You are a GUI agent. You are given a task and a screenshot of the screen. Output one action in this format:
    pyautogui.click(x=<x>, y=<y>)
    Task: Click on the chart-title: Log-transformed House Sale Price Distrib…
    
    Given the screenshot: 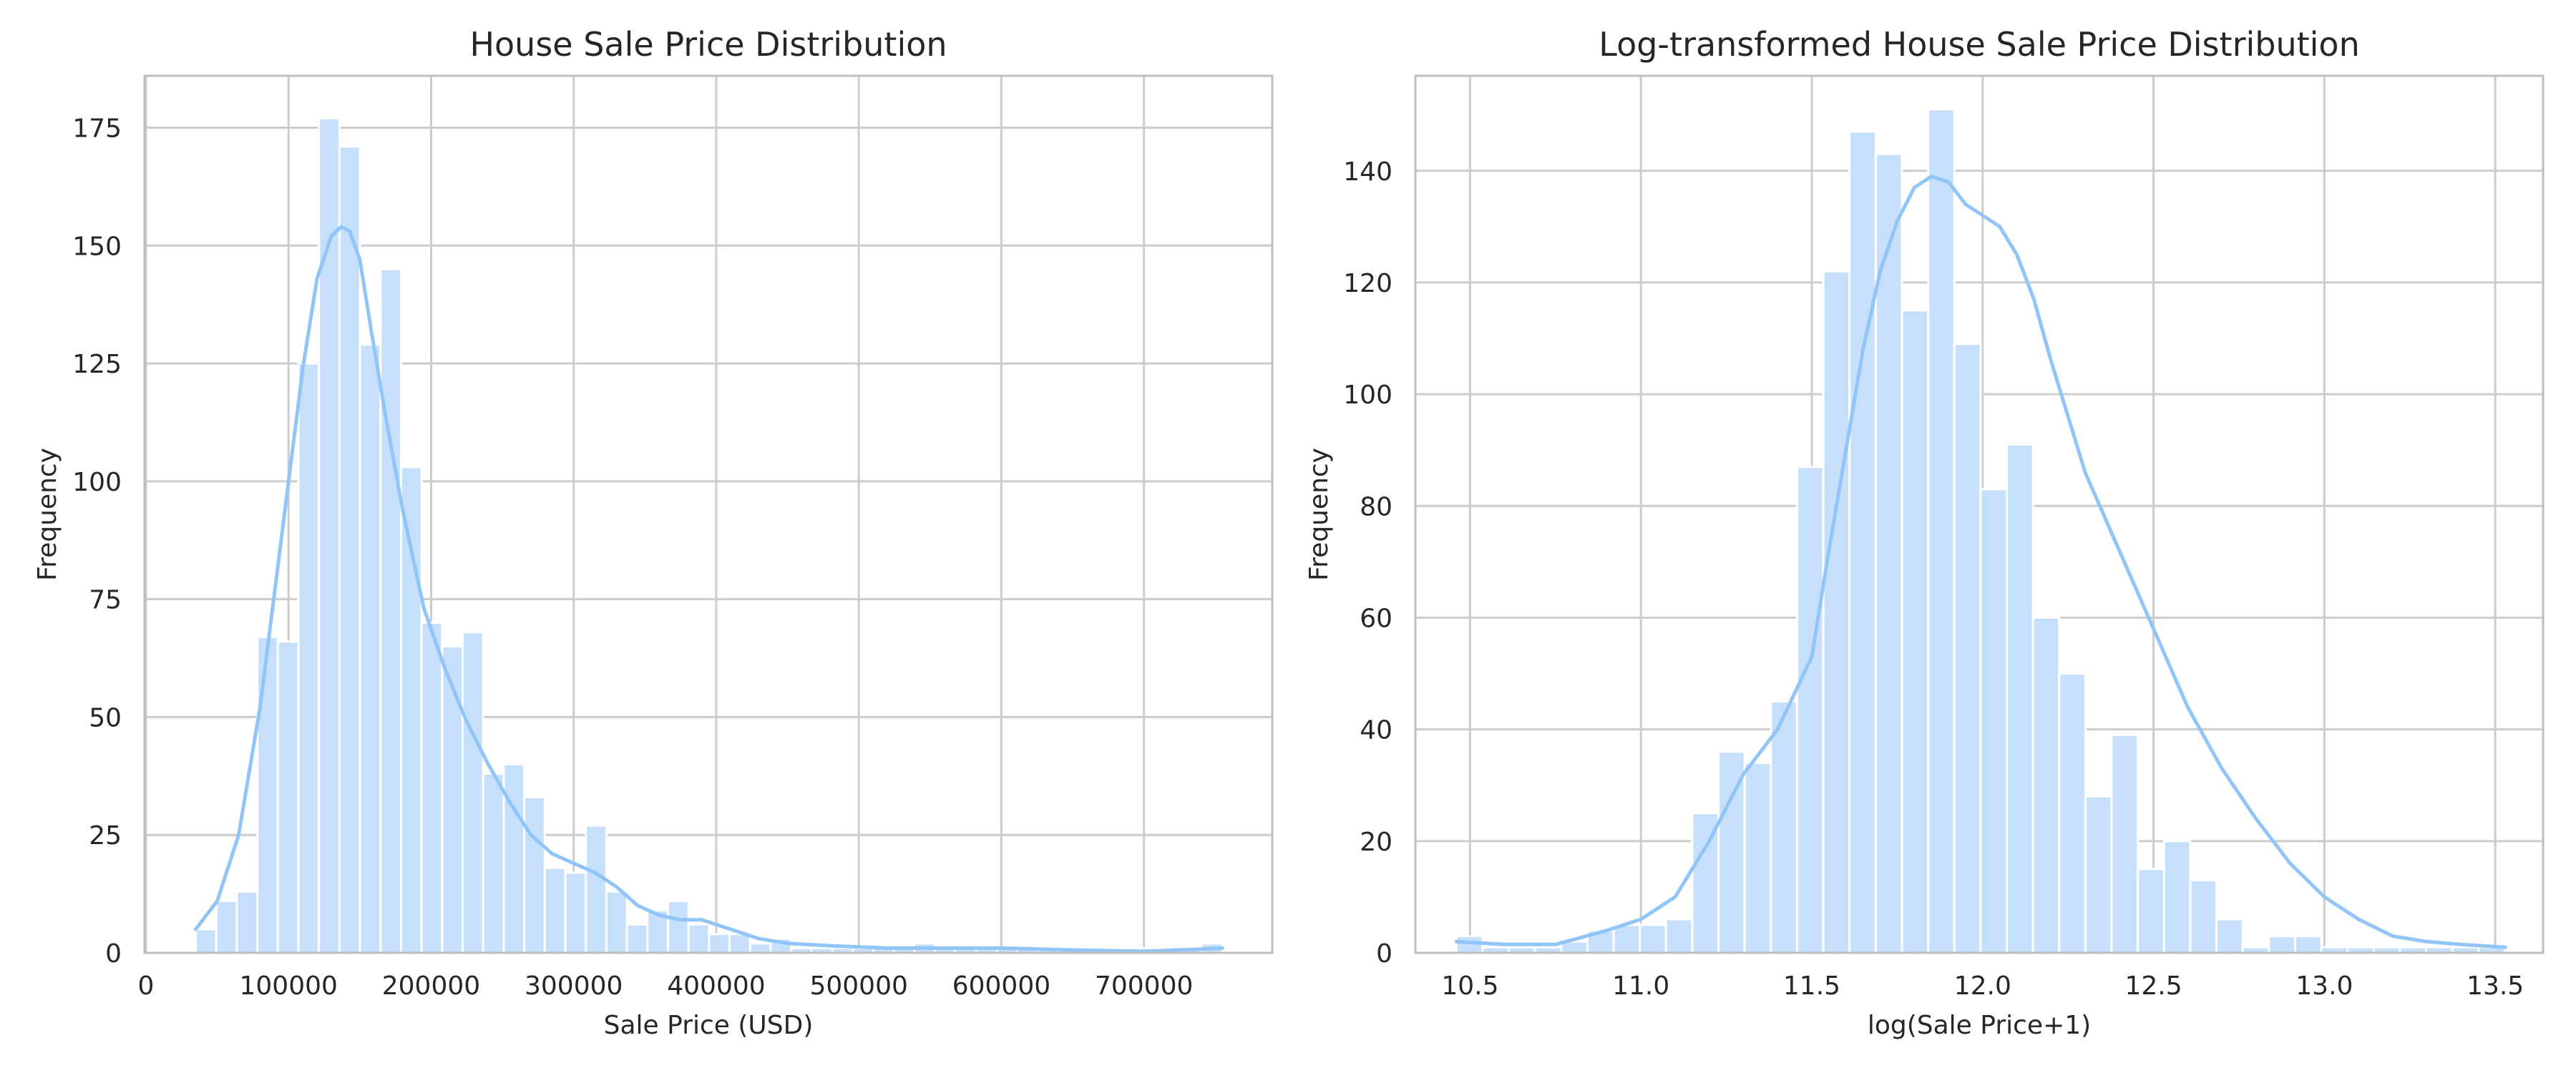 What is the action you would take?
    pyautogui.click(x=1979, y=44)
    